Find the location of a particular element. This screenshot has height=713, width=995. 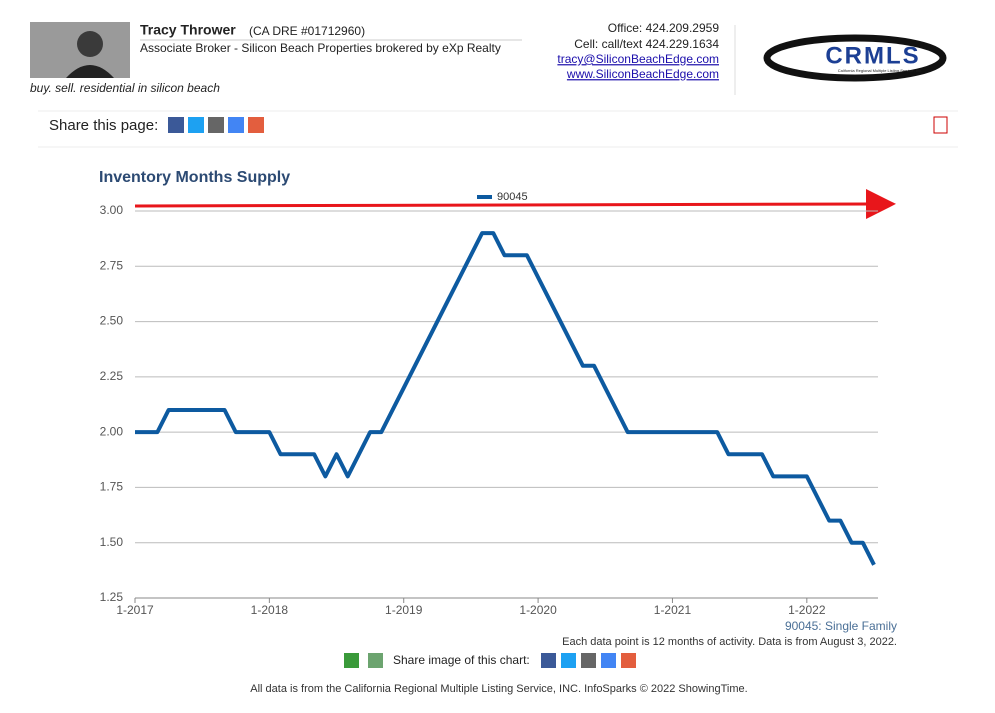

share-label: Share this page: is located at coordinates (103, 125).